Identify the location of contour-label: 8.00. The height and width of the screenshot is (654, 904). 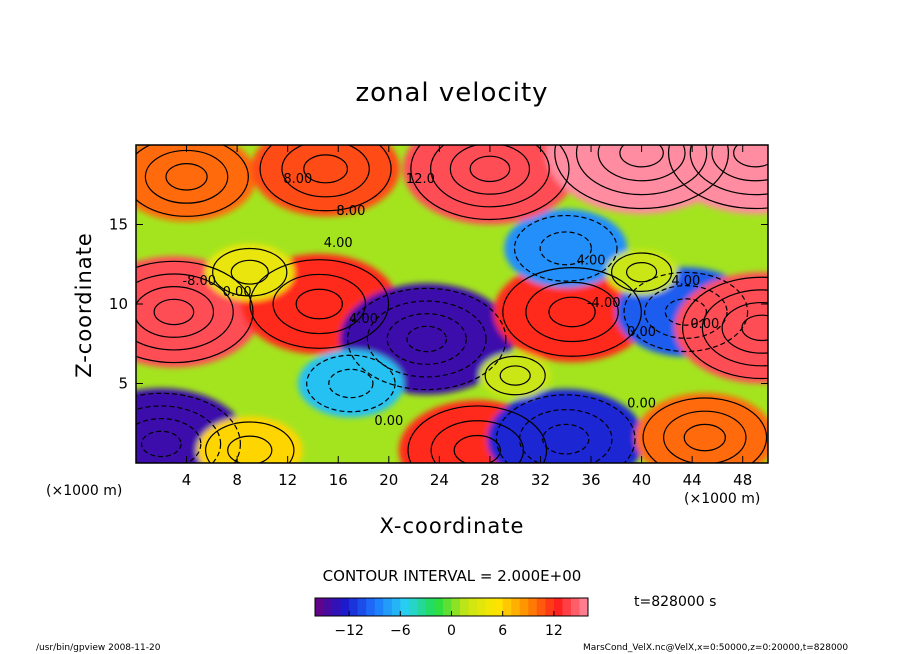
(297, 179).